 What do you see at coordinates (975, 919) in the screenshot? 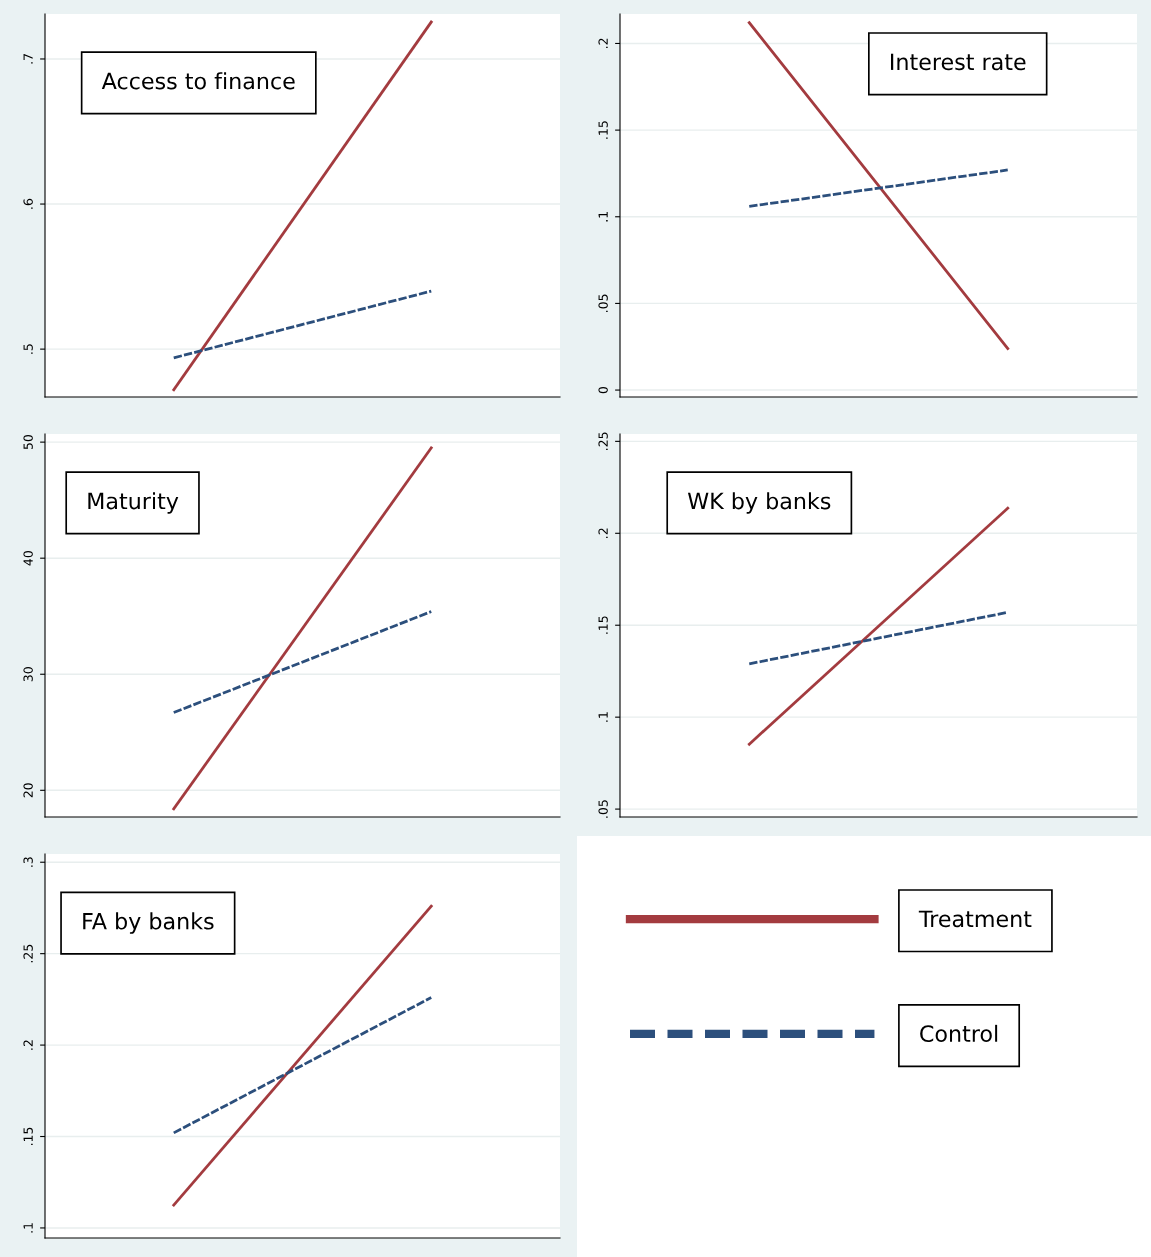
I see `text: Treatment` at bounding box center [975, 919].